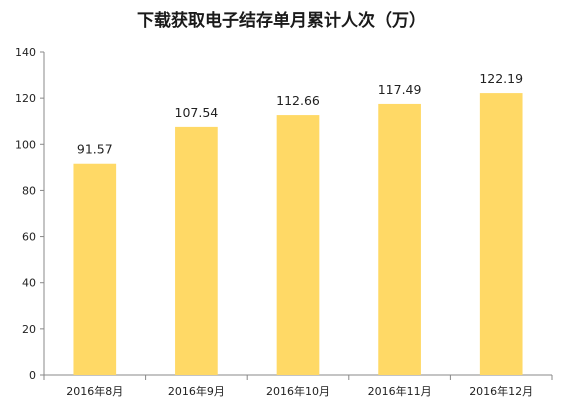  What do you see at coordinates (400, 391) in the screenshot?
I see `x-tick-label: 2016年11月` at bounding box center [400, 391].